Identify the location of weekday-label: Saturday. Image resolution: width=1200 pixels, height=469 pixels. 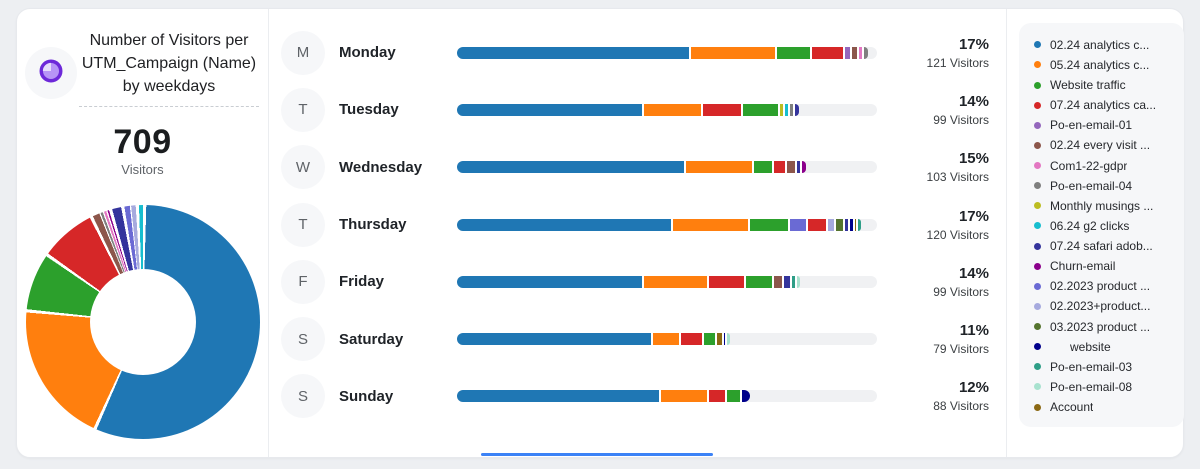
(371, 339).